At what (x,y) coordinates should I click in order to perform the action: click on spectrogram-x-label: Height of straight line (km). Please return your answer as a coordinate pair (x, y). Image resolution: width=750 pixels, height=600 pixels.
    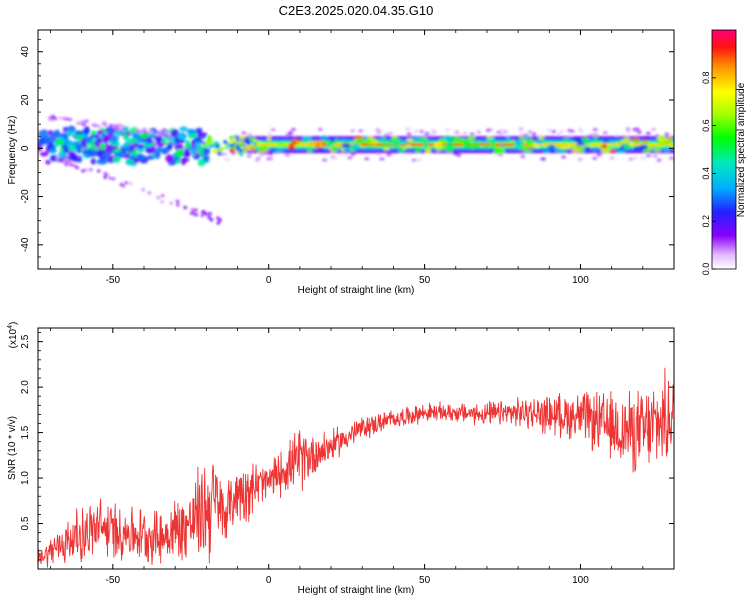
    Looking at the image, I should click on (356, 290).